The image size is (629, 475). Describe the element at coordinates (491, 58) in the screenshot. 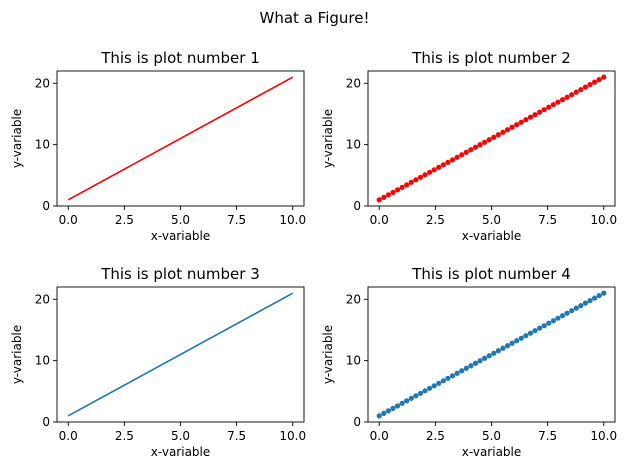

I see `subplot-title: This is plot number 2` at that location.